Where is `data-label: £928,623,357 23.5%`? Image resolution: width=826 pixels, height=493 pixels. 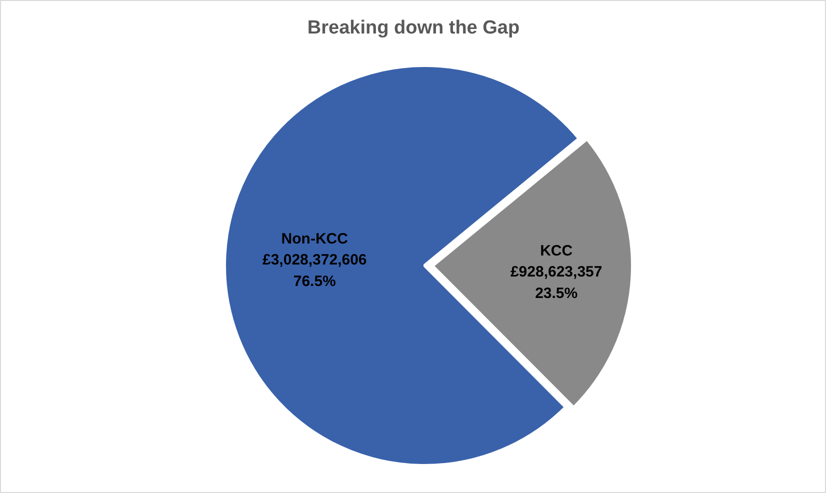 data-label: £928,623,357 23.5% is located at coordinates (556, 283).